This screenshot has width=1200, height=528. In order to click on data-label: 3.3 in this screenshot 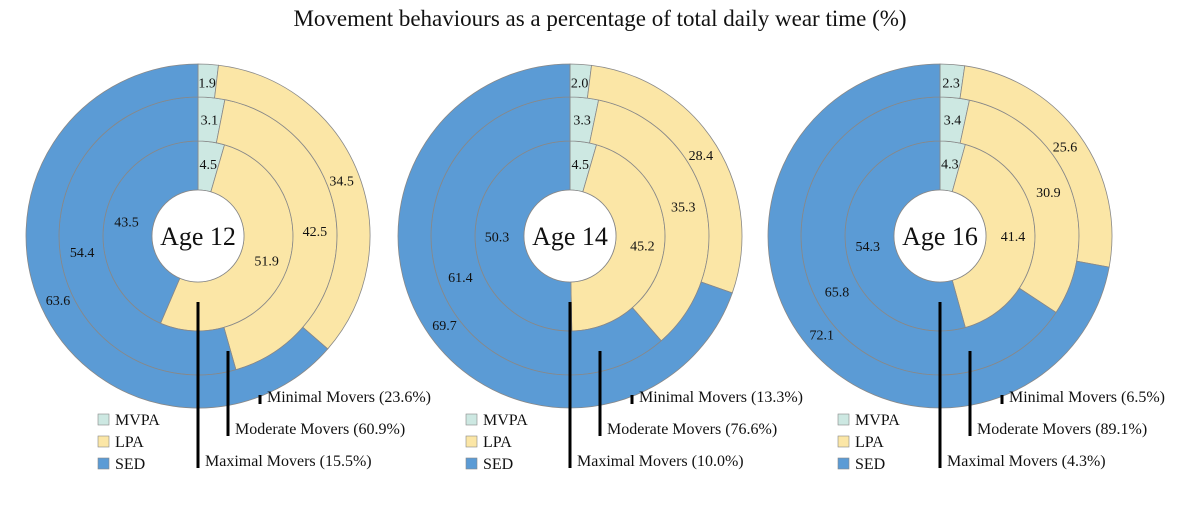, I will do `click(582, 121)`.